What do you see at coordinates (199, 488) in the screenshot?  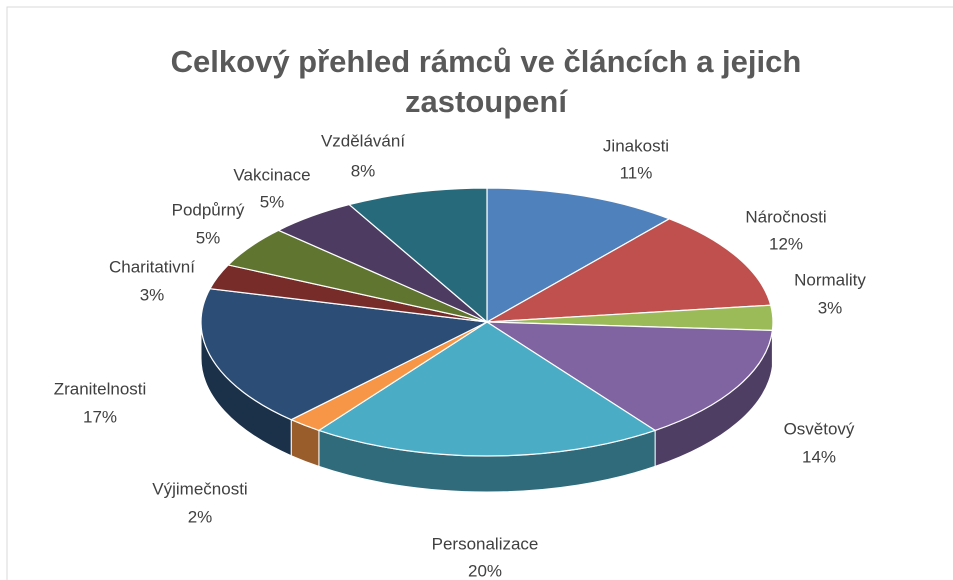 I see `category-label: Výjimečnosti` at bounding box center [199, 488].